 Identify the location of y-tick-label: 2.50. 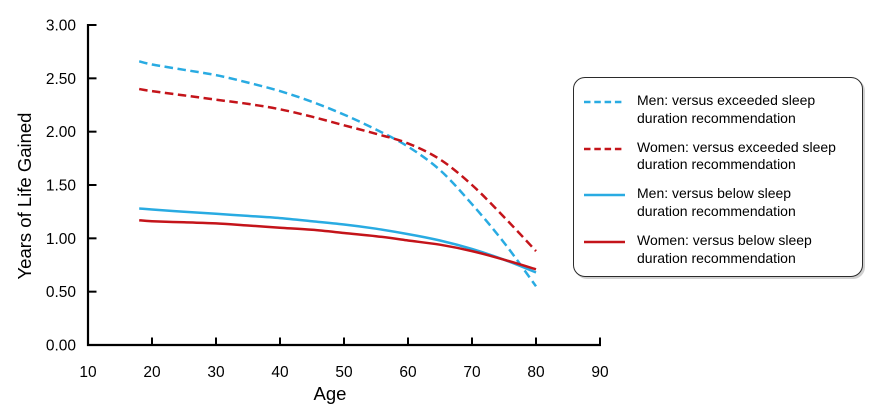
(61, 79).